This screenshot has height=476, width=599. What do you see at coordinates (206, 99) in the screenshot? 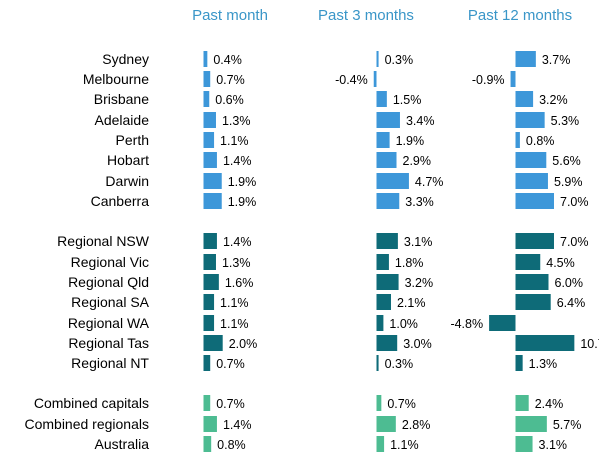
I see `bar-past-month-brisbane` at bounding box center [206, 99].